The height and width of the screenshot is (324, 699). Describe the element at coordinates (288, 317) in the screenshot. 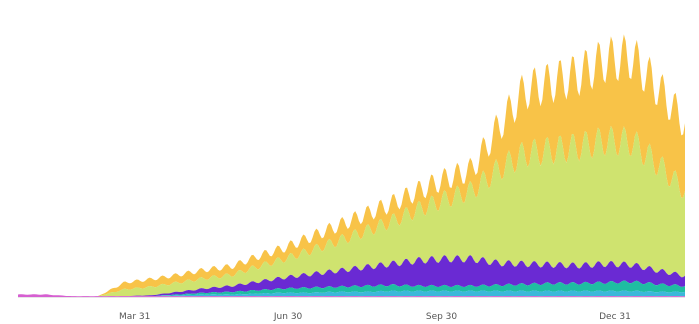

I see `x-tick-label: Jun 30` at that location.